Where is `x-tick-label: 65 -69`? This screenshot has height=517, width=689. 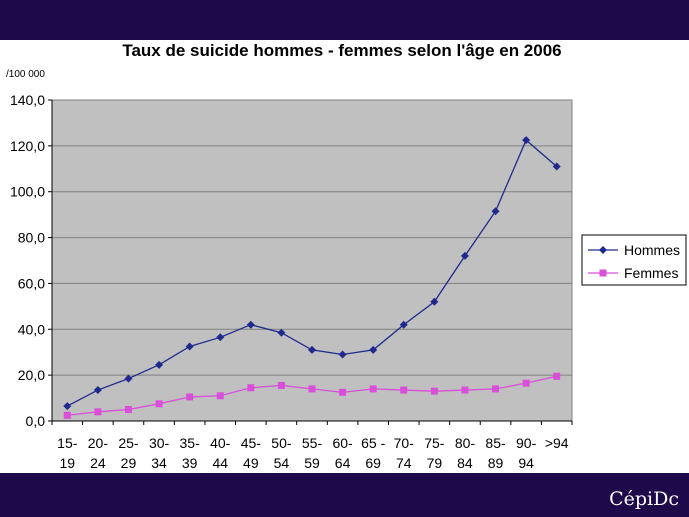
x-tick-label: 65 -69 is located at coordinates (373, 453).